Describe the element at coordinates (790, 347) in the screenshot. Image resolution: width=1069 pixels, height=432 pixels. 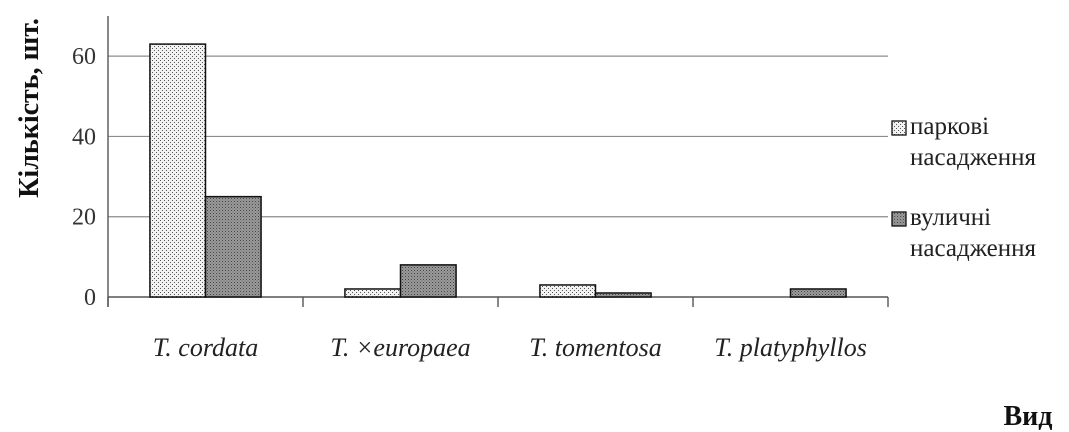
I see `x-tick-label: T. platyphyllos` at that location.